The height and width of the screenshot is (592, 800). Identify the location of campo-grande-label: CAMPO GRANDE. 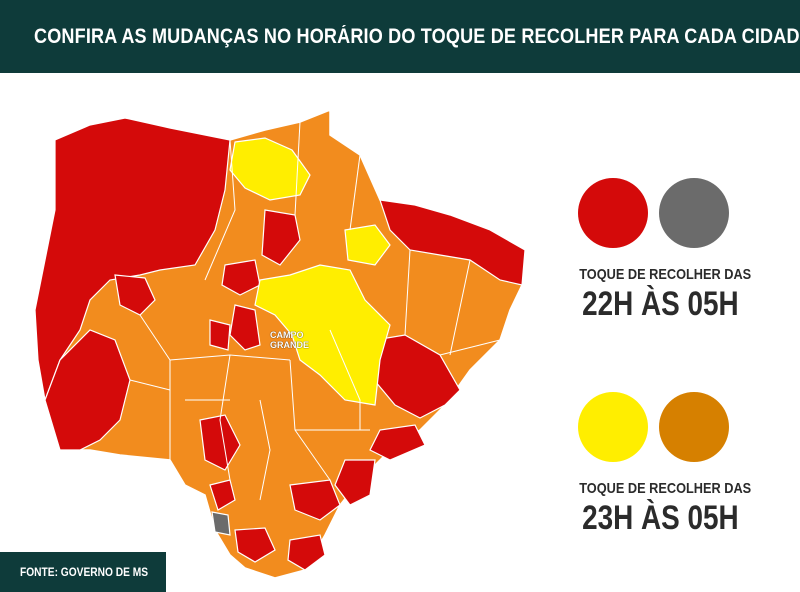
(290, 340).